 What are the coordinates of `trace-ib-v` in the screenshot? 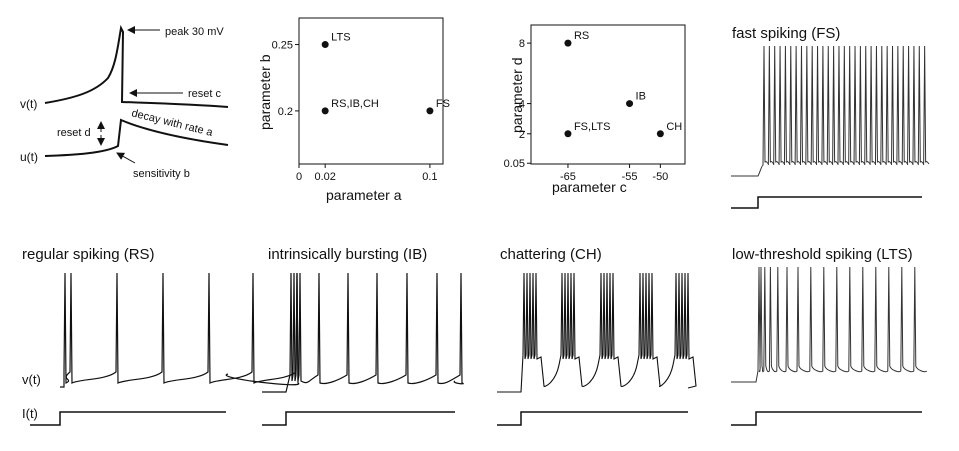 It's located at (363, 332).